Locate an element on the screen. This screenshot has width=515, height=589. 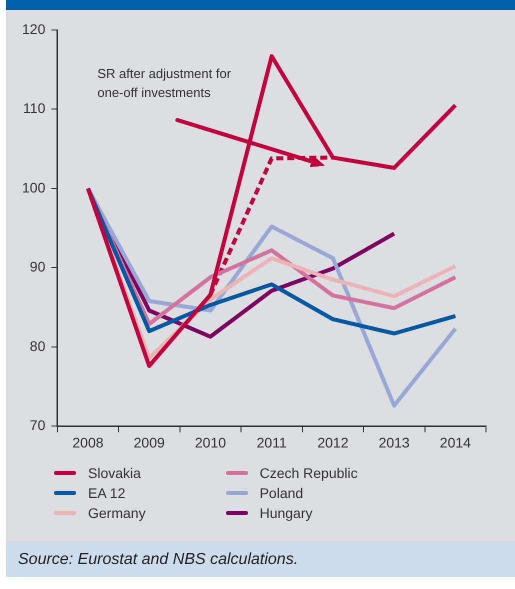
legend-label: Germany is located at coordinates (117, 513).